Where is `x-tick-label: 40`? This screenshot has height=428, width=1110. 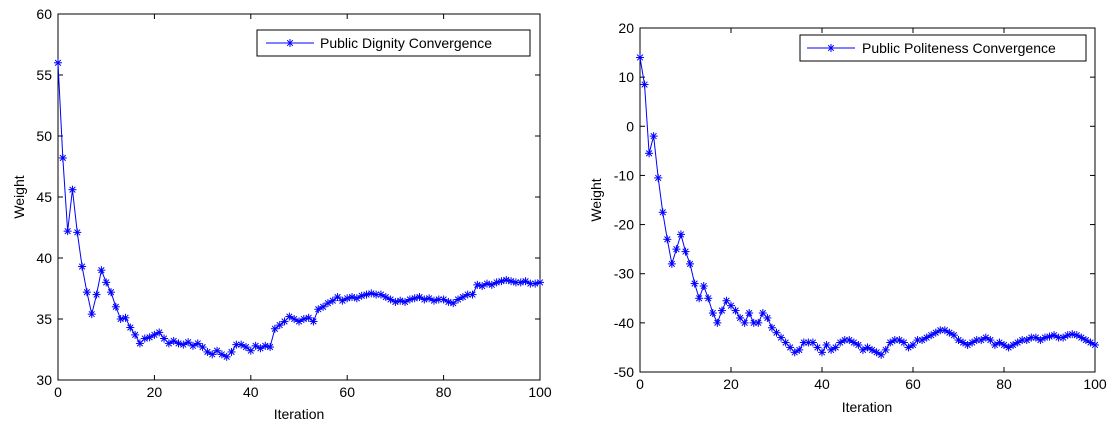 x-tick-label: 40 is located at coordinates (251, 392).